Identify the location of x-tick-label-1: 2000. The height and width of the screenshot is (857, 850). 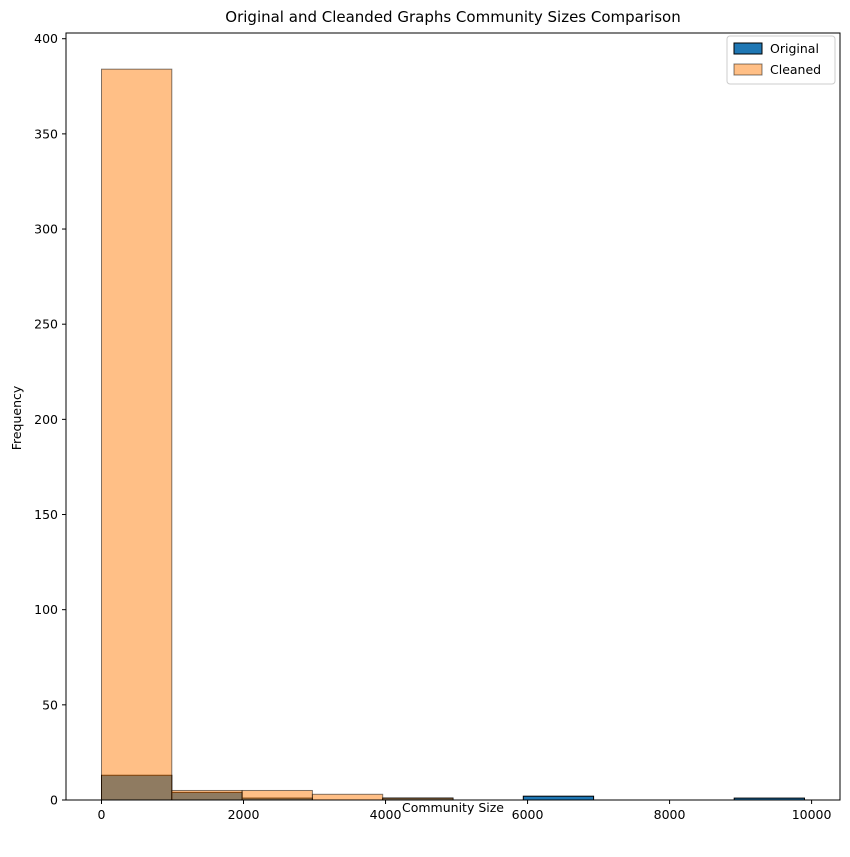
(244, 814).